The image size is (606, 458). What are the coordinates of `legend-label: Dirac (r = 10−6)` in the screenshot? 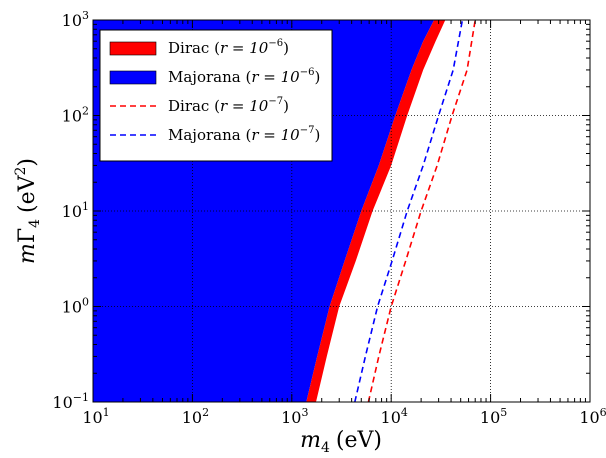 It's located at (228, 47).